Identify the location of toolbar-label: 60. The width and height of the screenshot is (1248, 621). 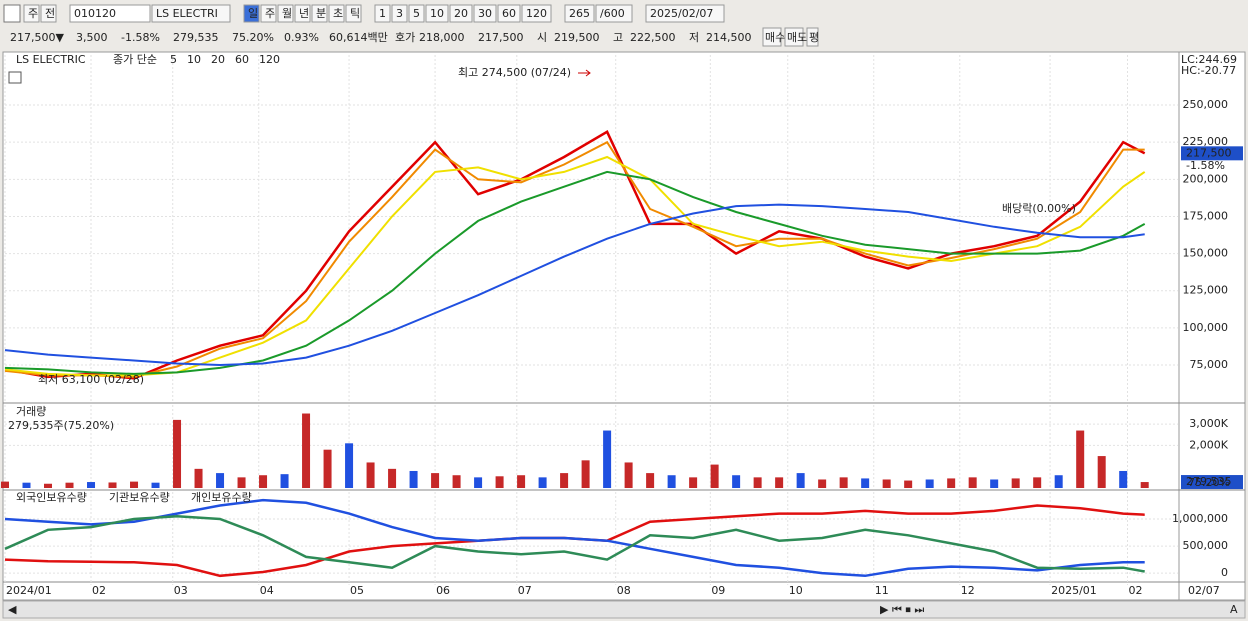
(509, 13).